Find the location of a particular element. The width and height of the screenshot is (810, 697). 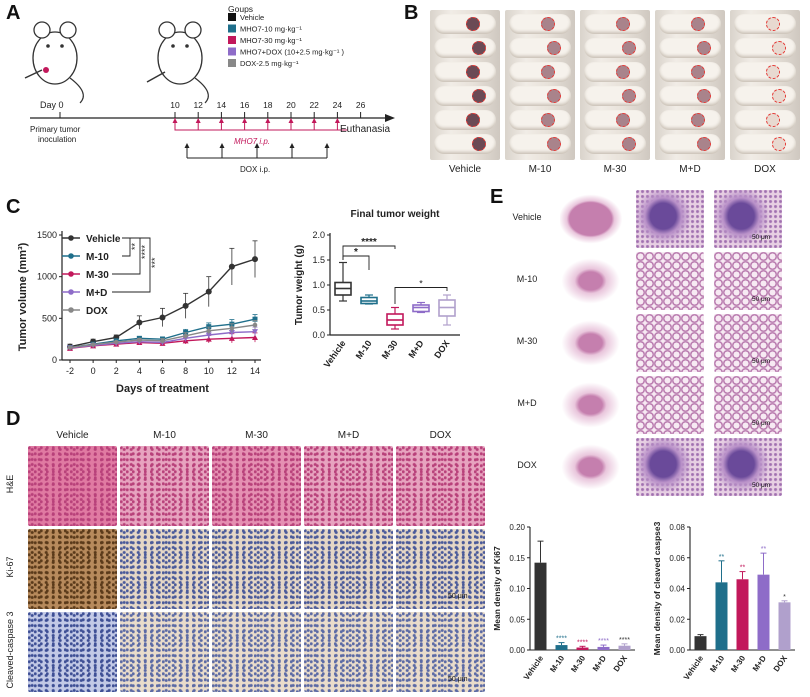

lung-row-label: DOX is located at coordinates (527, 465).